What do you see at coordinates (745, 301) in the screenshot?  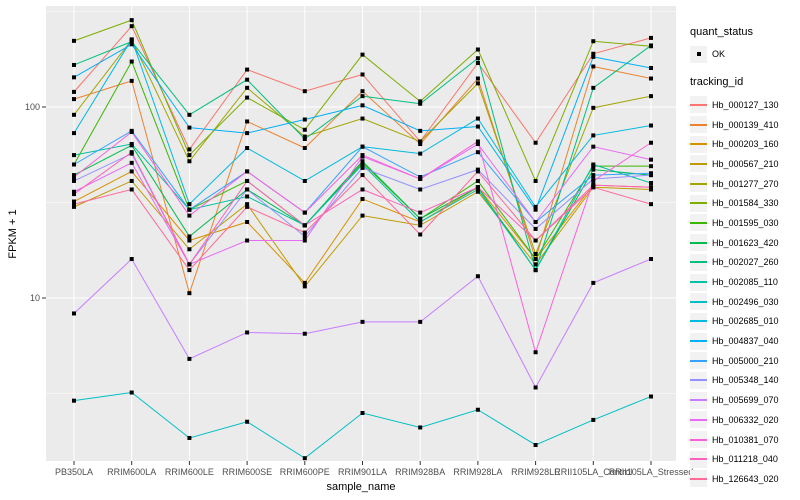 I see `legend-item-label: Hb_002496_030` at bounding box center [745, 301].